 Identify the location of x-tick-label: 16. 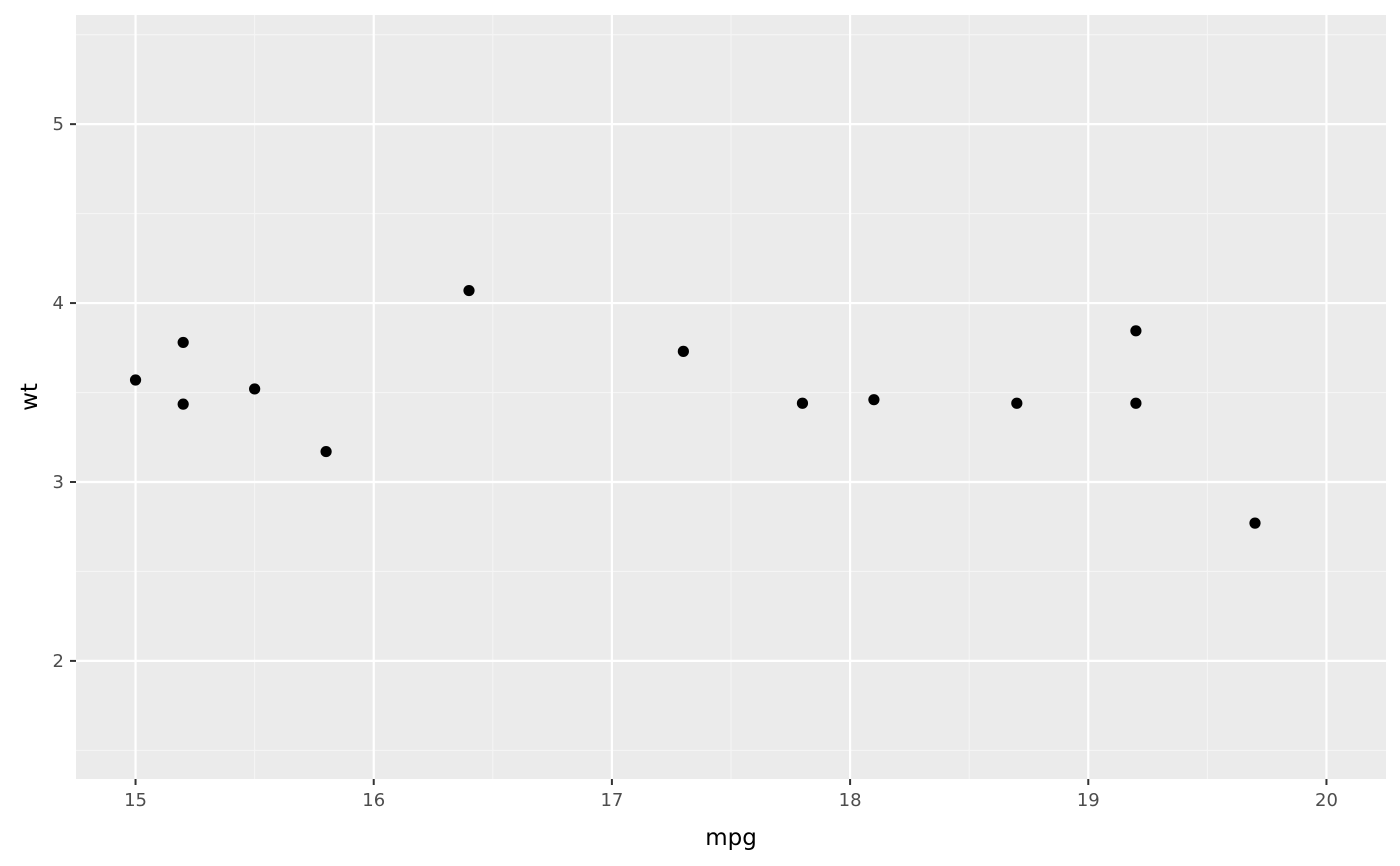
(373, 800).